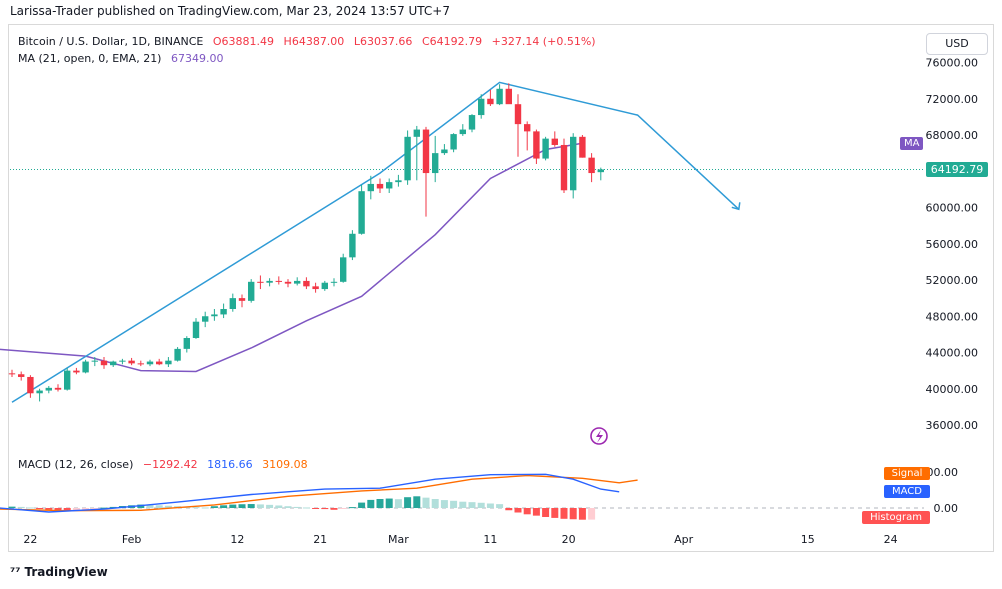 The image size is (1002, 589). What do you see at coordinates (90, 58) in the screenshot?
I see `ma-label: MA (21, open, 0, EMA, 21)` at bounding box center [90, 58].